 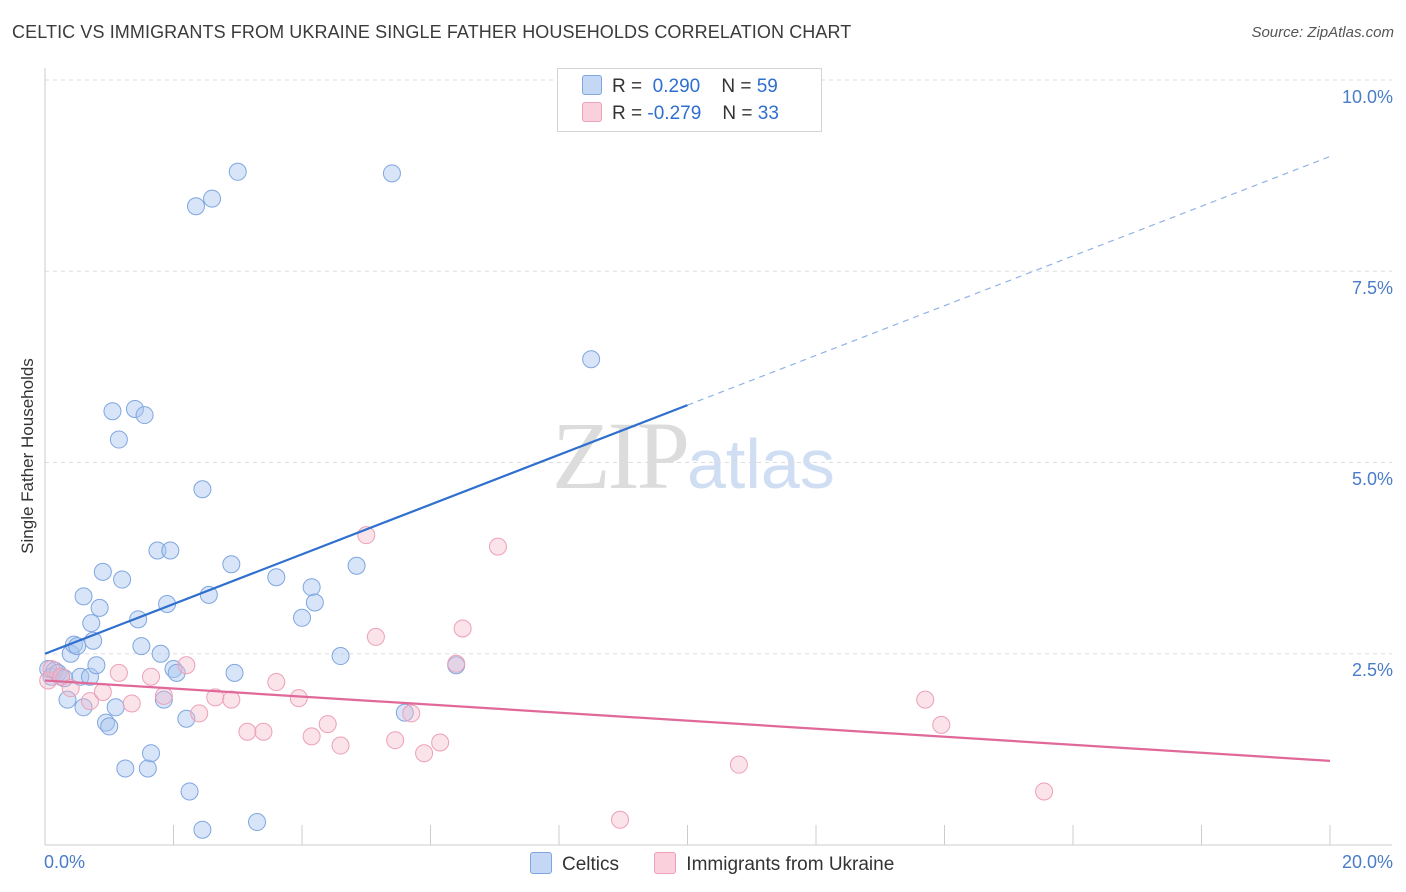 What do you see at coordinates (1367, 862) in the screenshot?
I see `x-tick-label: 20.0%` at bounding box center [1367, 862].